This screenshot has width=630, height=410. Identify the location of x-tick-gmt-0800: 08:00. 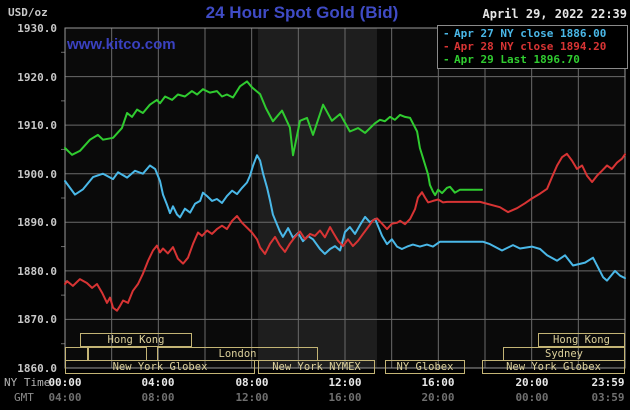
(158, 397).